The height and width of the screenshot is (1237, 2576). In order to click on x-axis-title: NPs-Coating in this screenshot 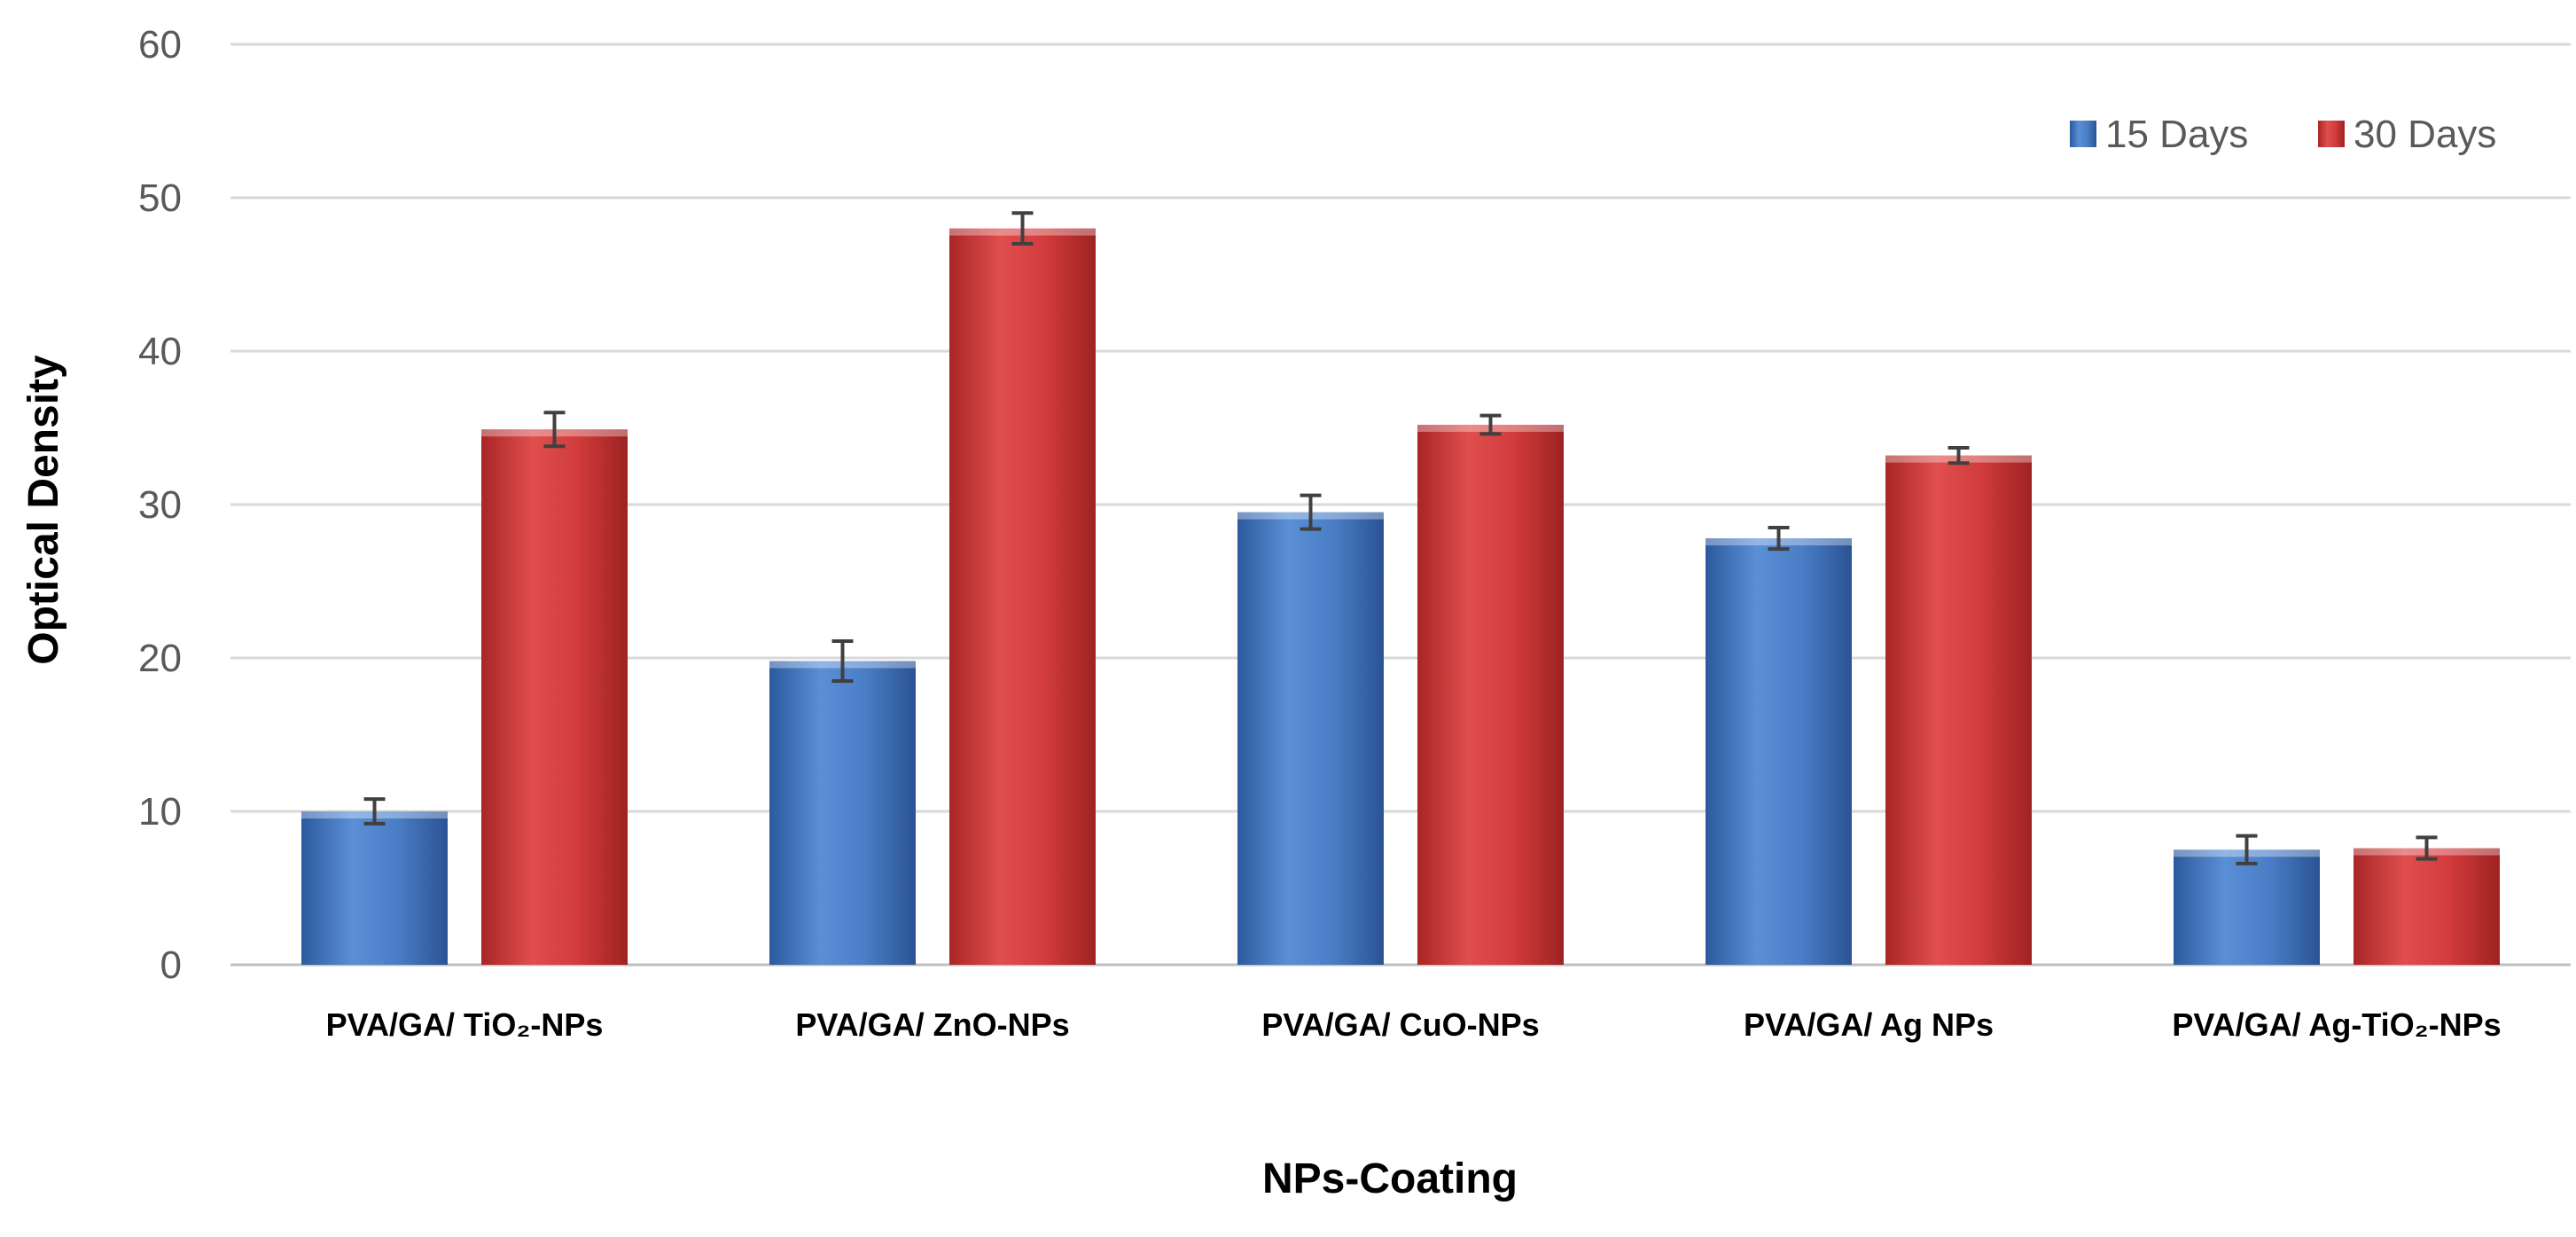, I will do `click(1390, 1178)`.